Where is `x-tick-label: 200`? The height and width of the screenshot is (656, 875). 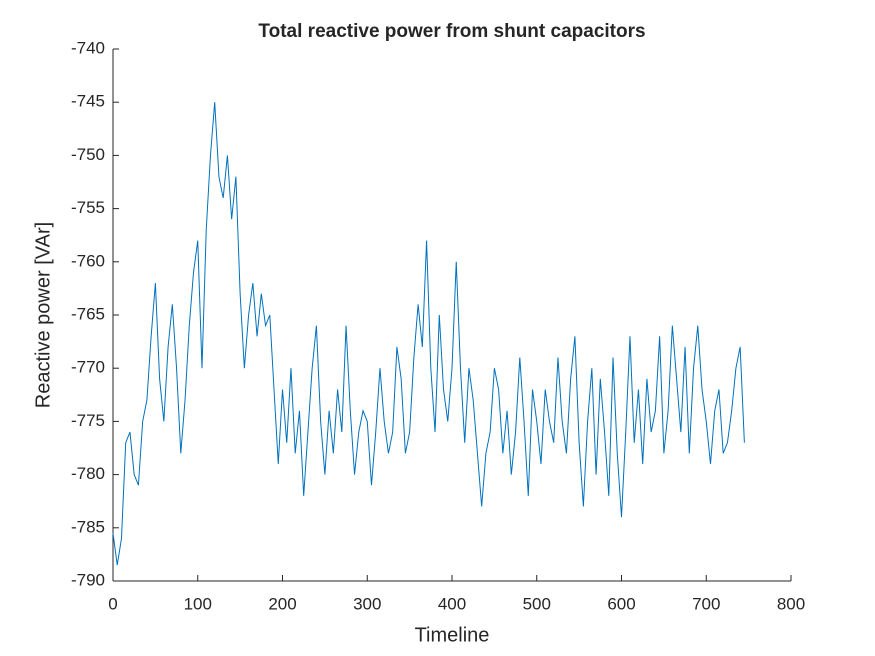 x-tick-label: 200 is located at coordinates (282, 603).